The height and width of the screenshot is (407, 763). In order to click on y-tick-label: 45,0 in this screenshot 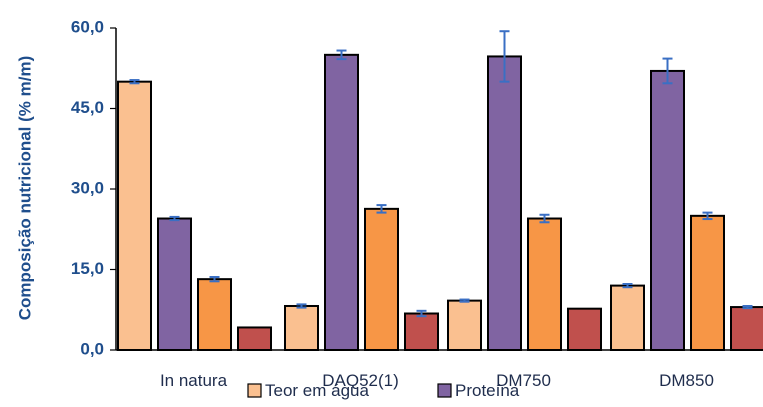, I will do `click(87, 107)`.